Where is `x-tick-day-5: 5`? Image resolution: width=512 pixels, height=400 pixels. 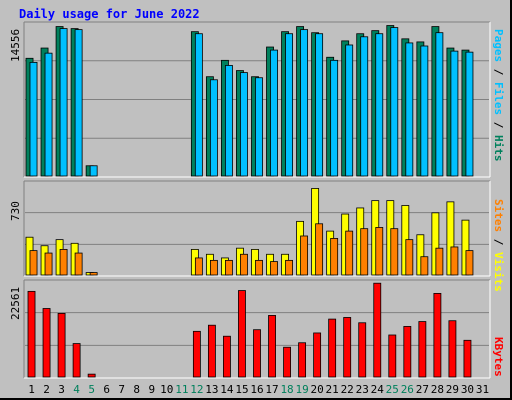
x-tick-day-5: 5 is located at coordinates (91, 389).